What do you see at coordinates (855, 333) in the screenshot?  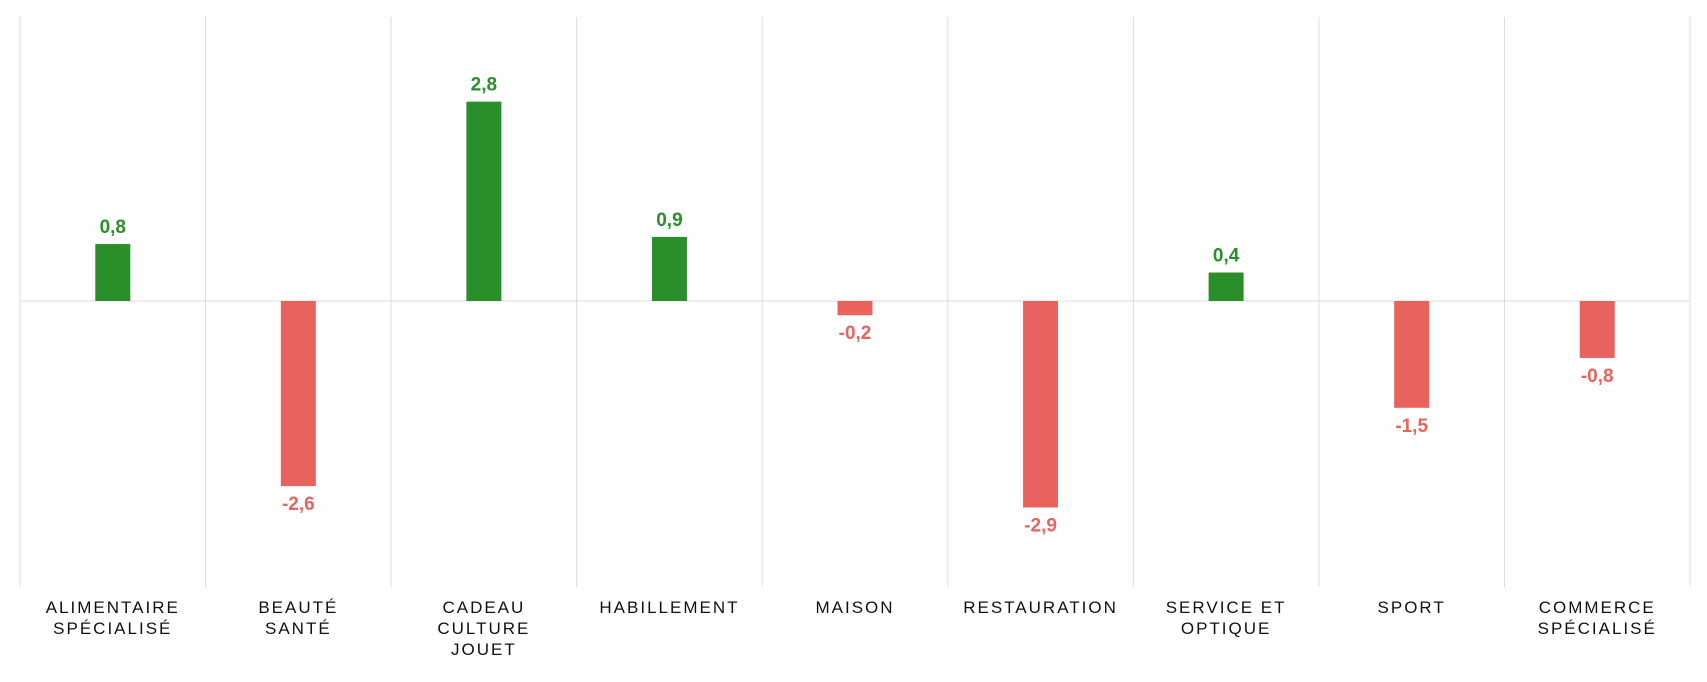 I see `data-label: -0,2` at bounding box center [855, 333].